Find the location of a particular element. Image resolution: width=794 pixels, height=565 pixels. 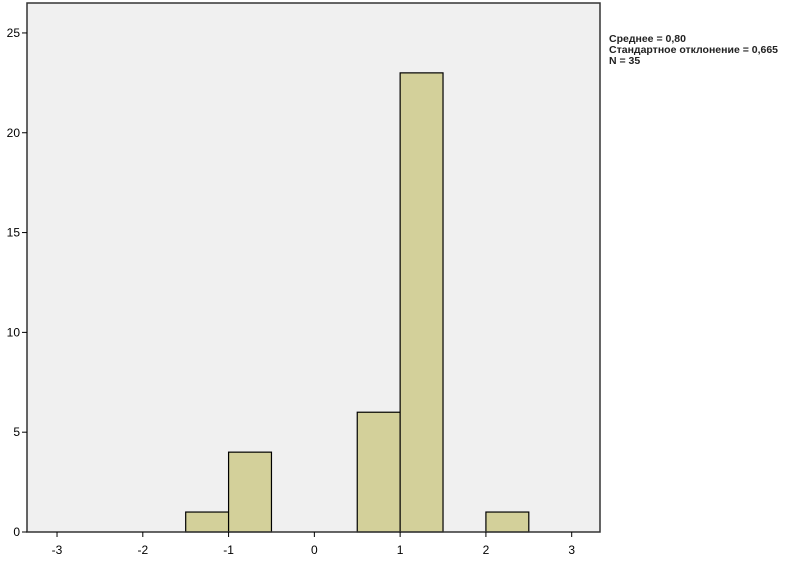

n-label: N = 35 is located at coordinates (625, 61).